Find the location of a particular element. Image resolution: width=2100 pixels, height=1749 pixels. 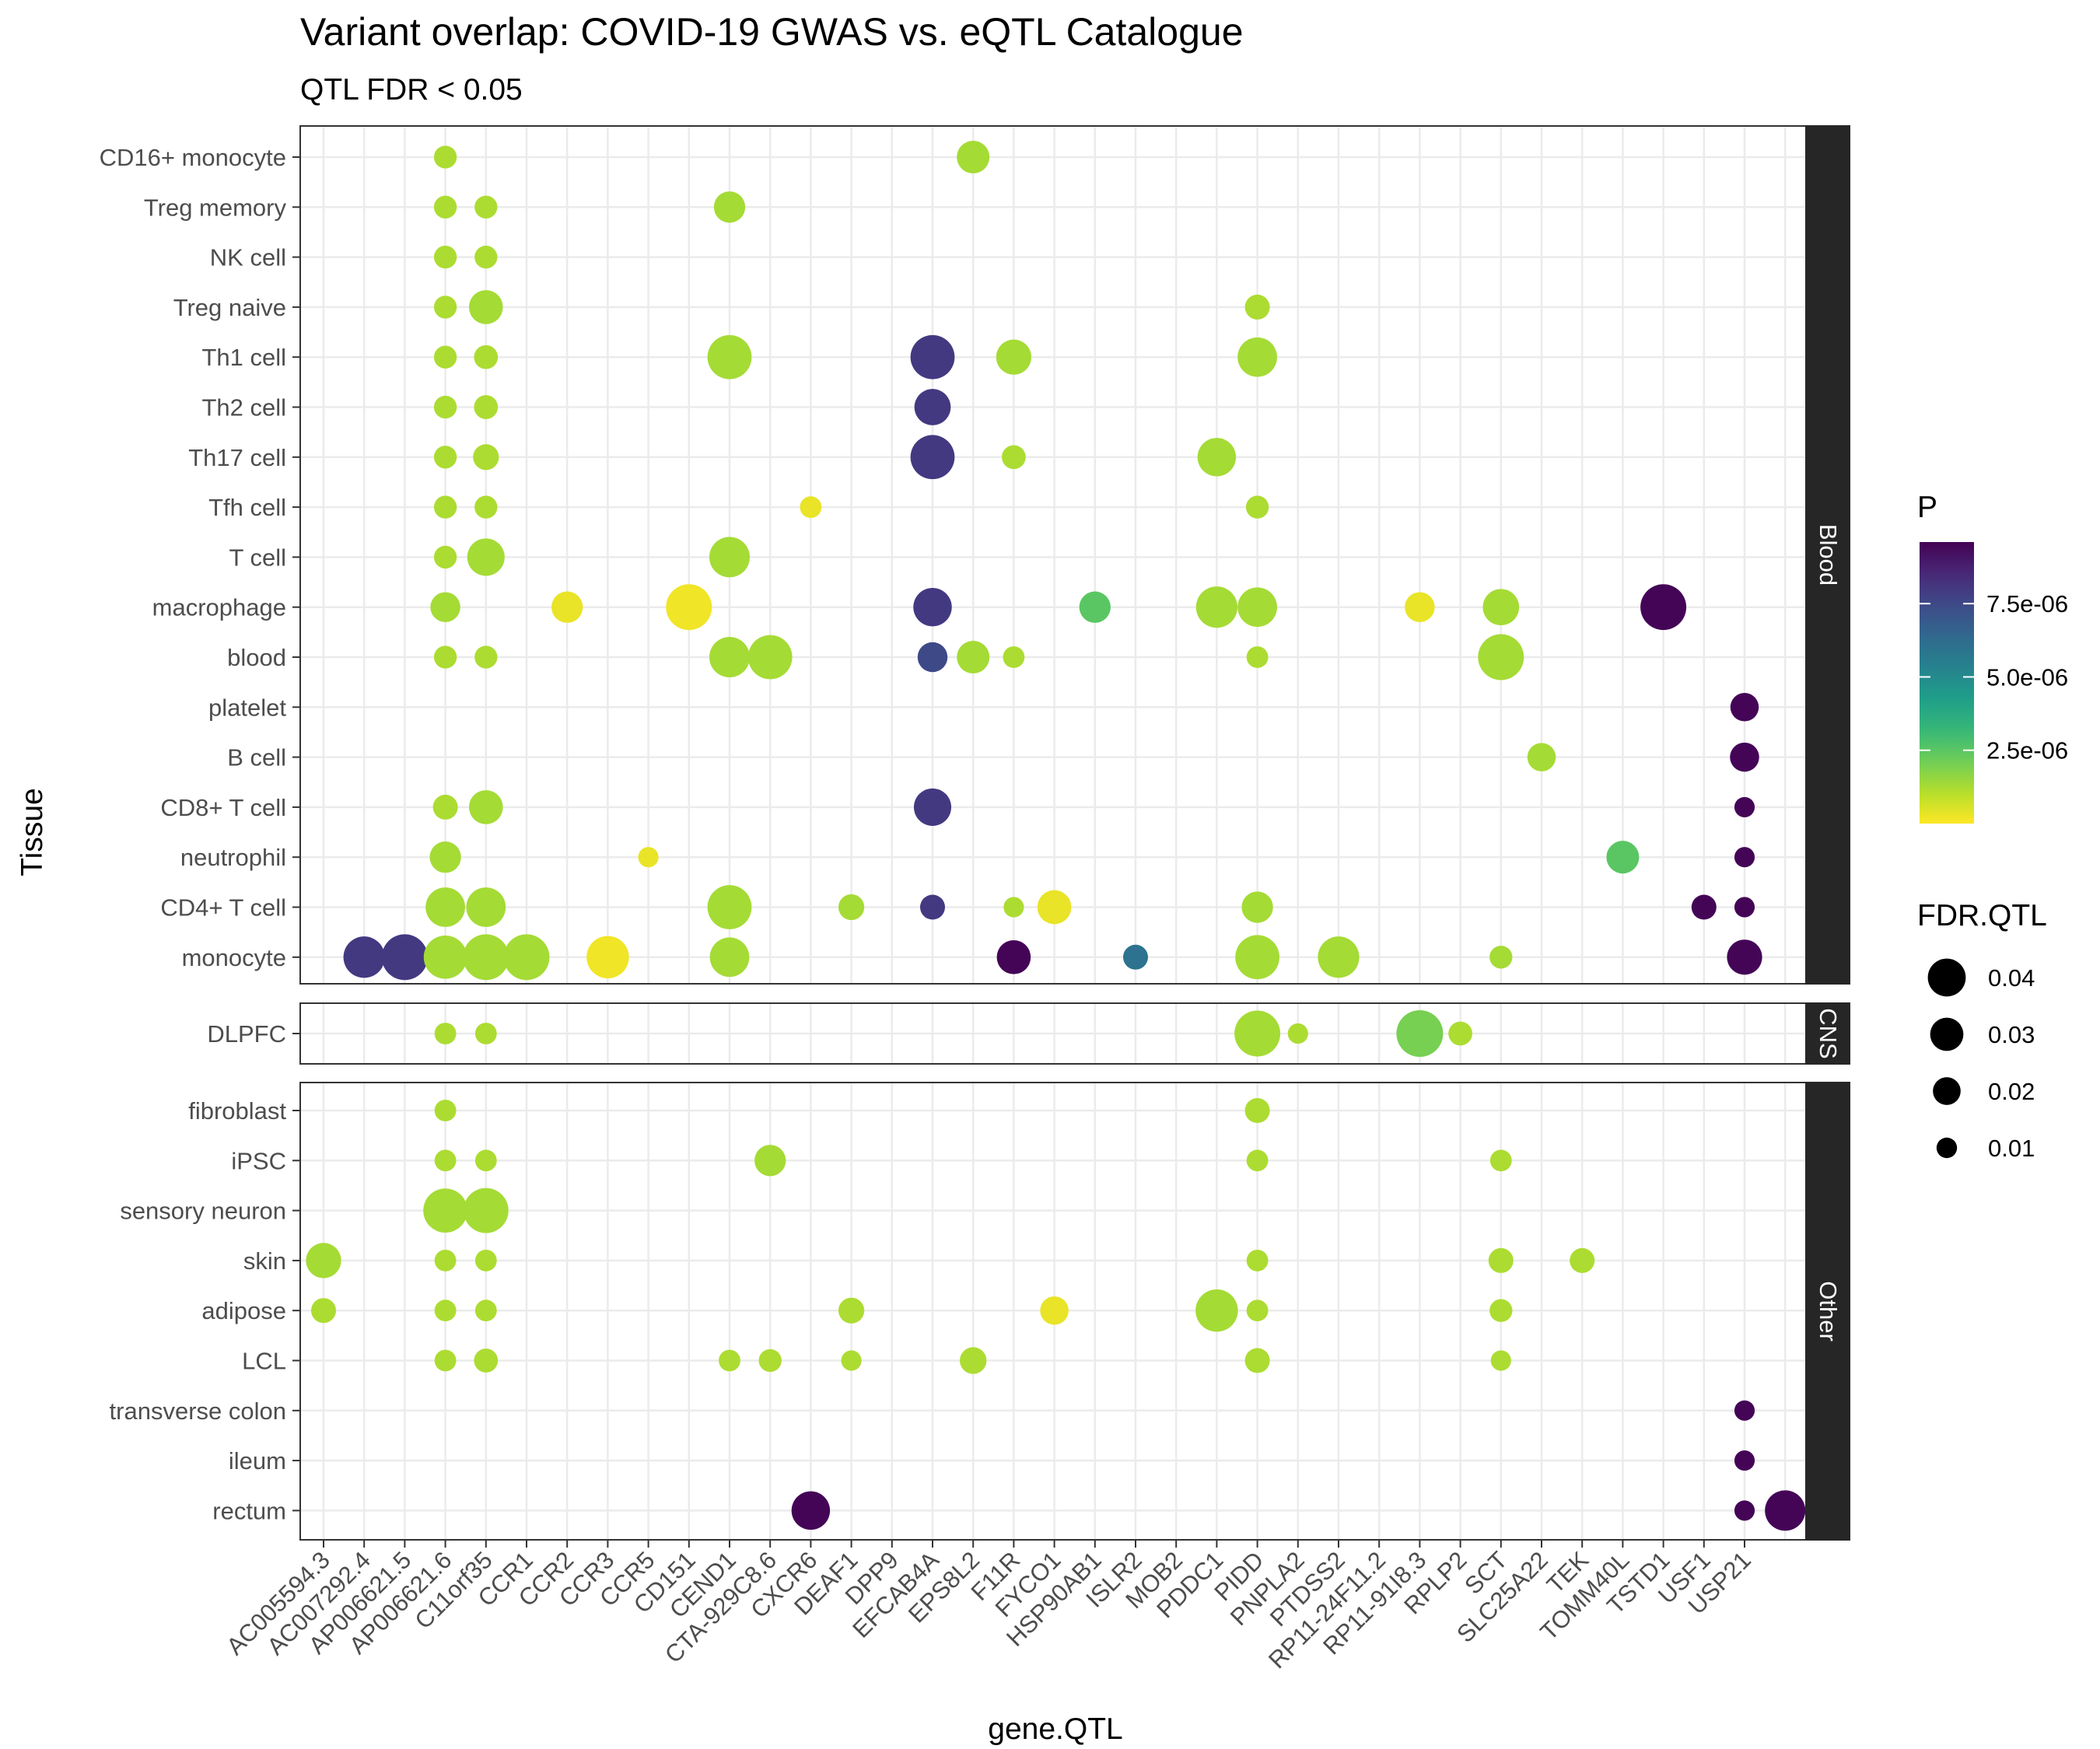

point-rectum-cxcr6 is located at coordinates (811, 1510).